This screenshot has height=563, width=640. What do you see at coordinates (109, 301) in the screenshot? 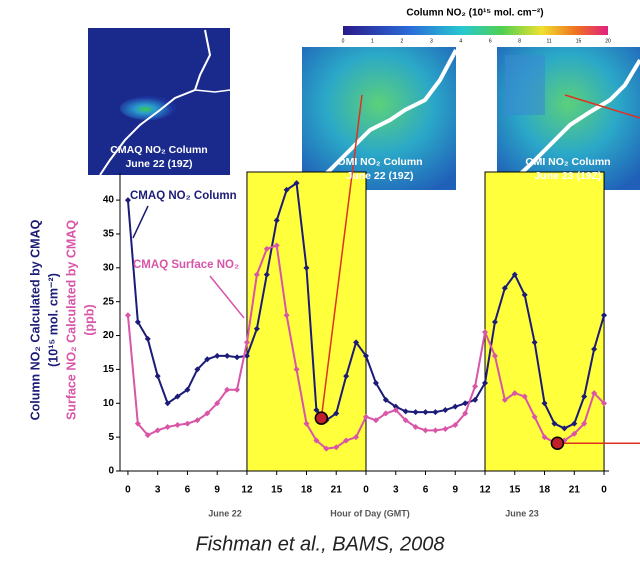
I see `y-tick-label: 25` at bounding box center [109, 301].